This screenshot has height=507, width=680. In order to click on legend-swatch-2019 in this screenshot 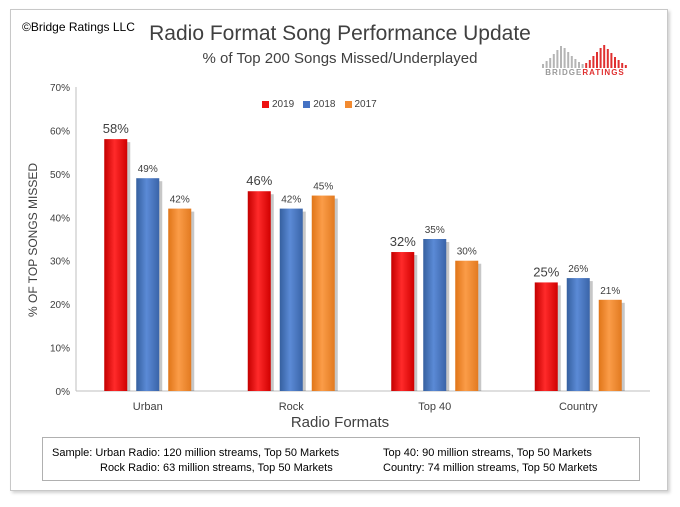, I will do `click(265, 104)`.